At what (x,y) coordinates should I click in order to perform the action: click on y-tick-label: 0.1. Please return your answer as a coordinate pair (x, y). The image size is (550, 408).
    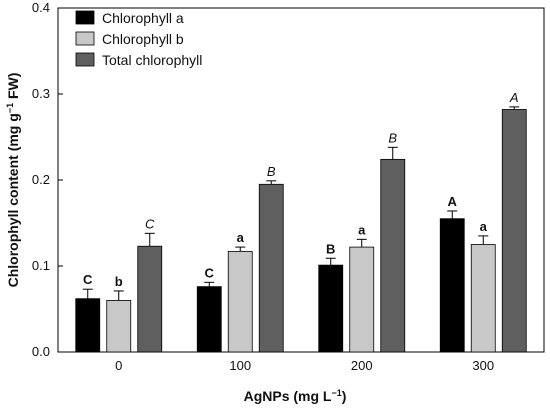
    Looking at the image, I should click on (41, 265).